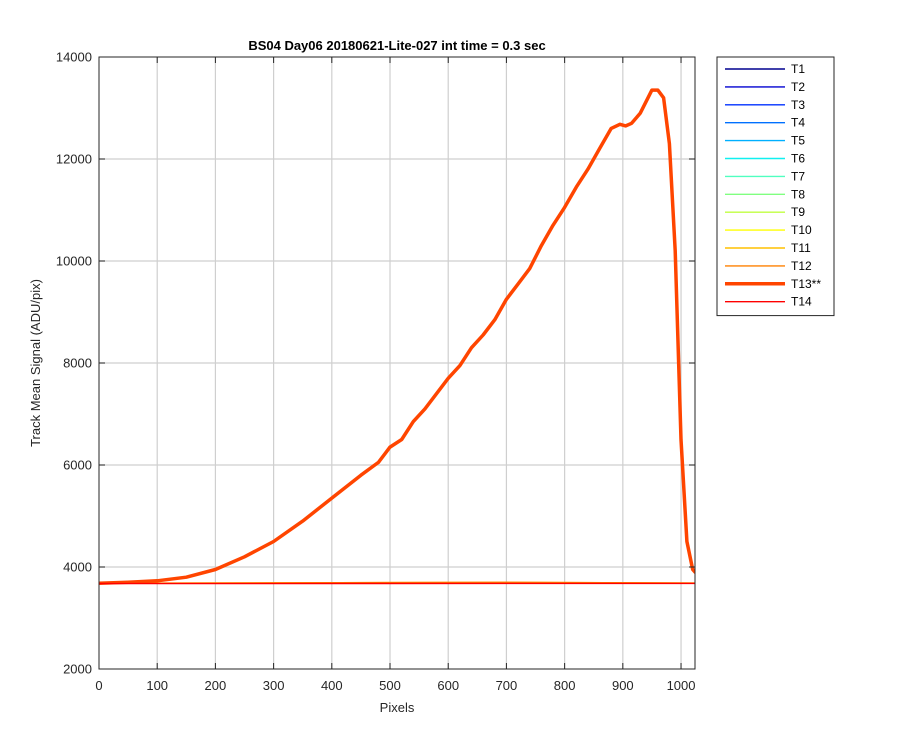 The height and width of the screenshot is (750, 900). Describe the element at coordinates (74, 261) in the screenshot. I see `y-tick-label: 10000` at that location.